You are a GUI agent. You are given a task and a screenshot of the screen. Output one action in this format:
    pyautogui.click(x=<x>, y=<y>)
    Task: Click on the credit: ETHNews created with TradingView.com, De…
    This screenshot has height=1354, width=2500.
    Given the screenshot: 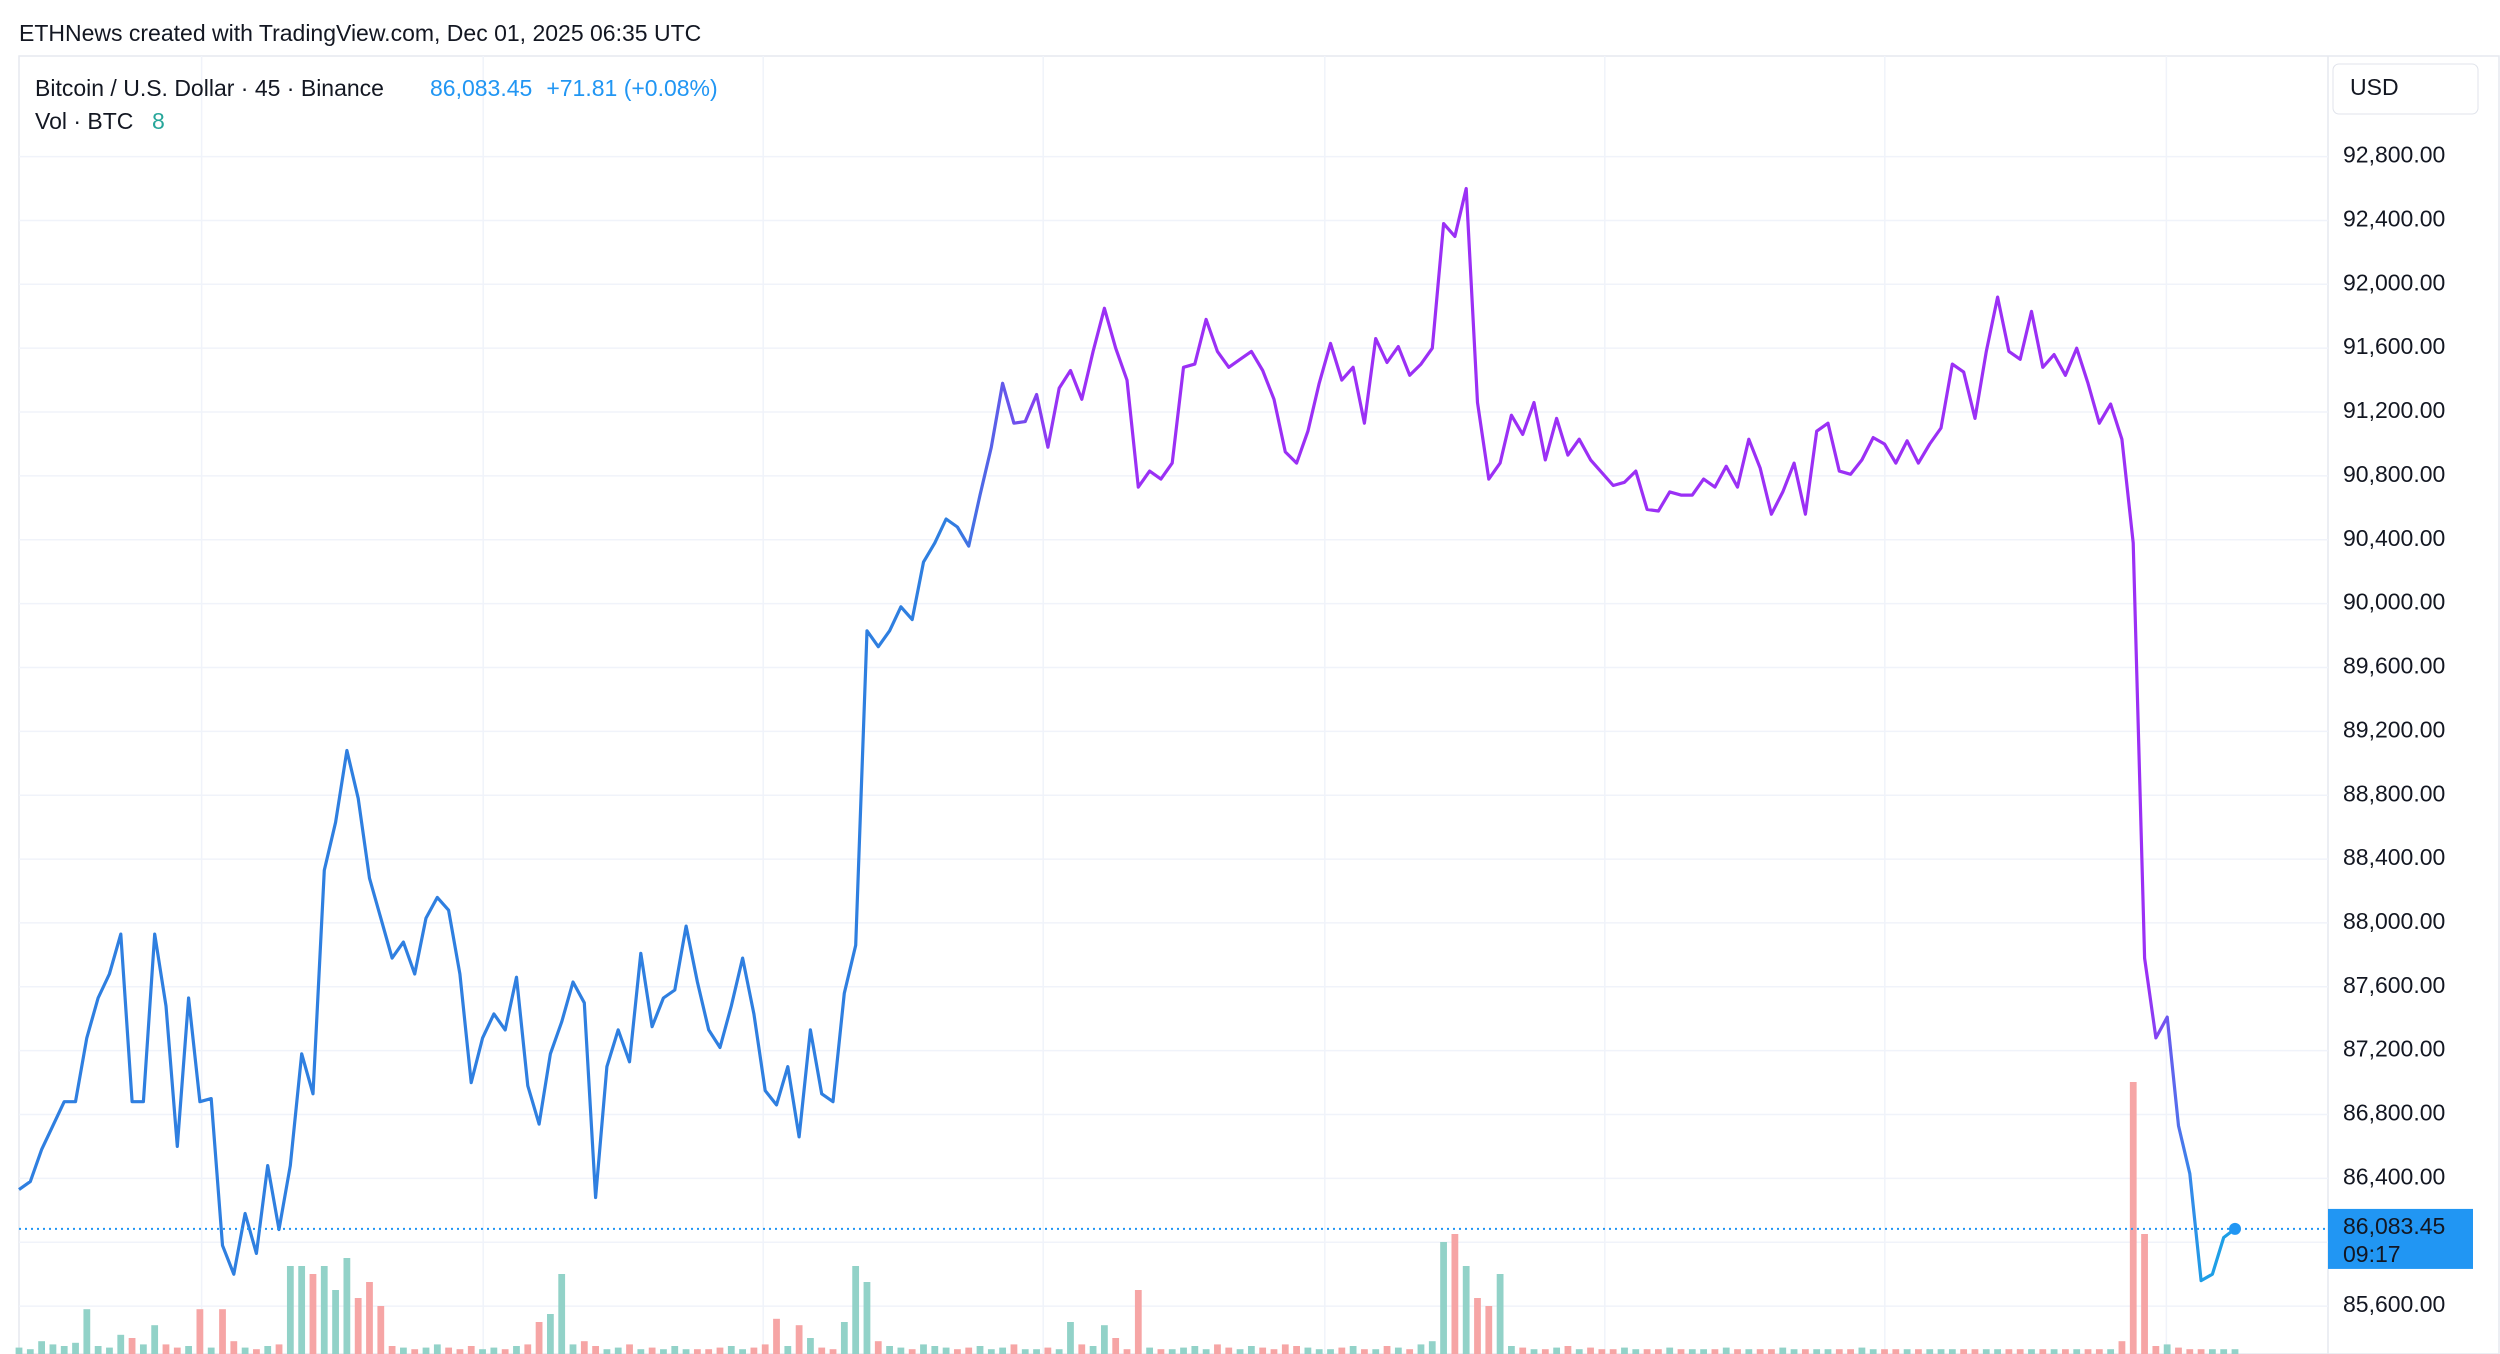 What is the action you would take?
    pyautogui.click(x=360, y=33)
    